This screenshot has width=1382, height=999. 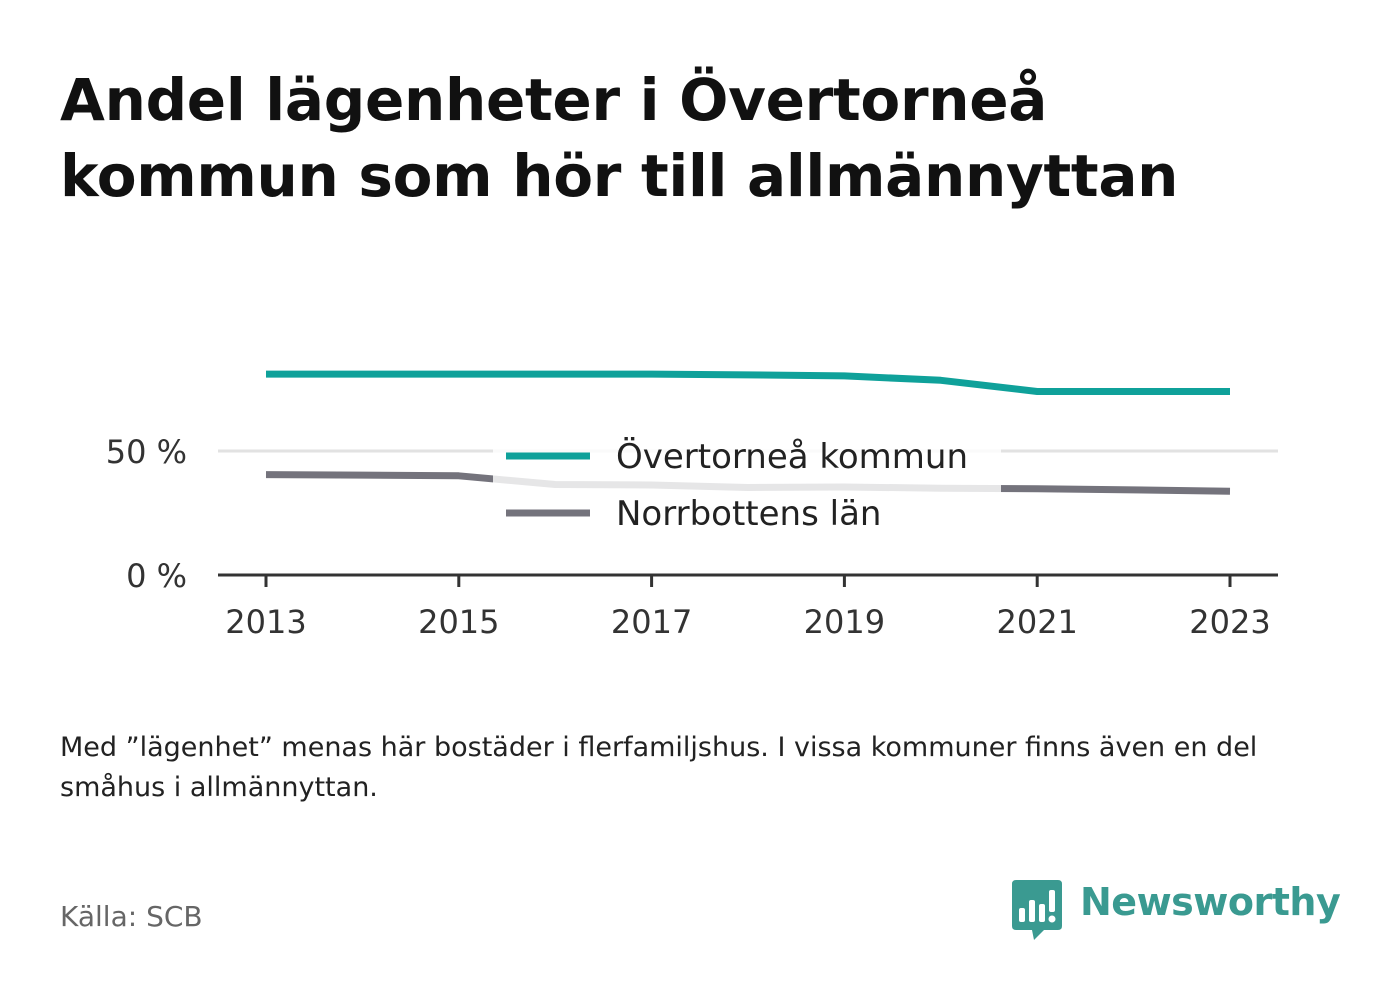 I want to click on bar-chart-speech-bubble-icon, so click(x=1037, y=910).